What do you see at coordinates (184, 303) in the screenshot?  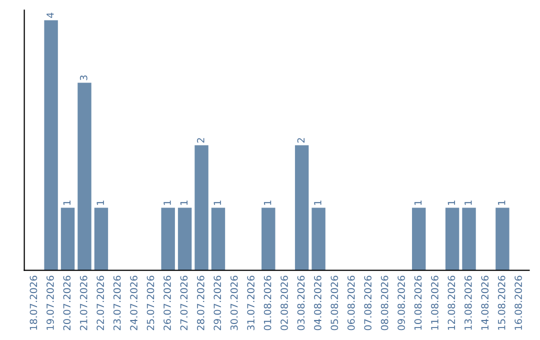 I see `x-tick-label: 27.07.2026` at bounding box center [184, 303].